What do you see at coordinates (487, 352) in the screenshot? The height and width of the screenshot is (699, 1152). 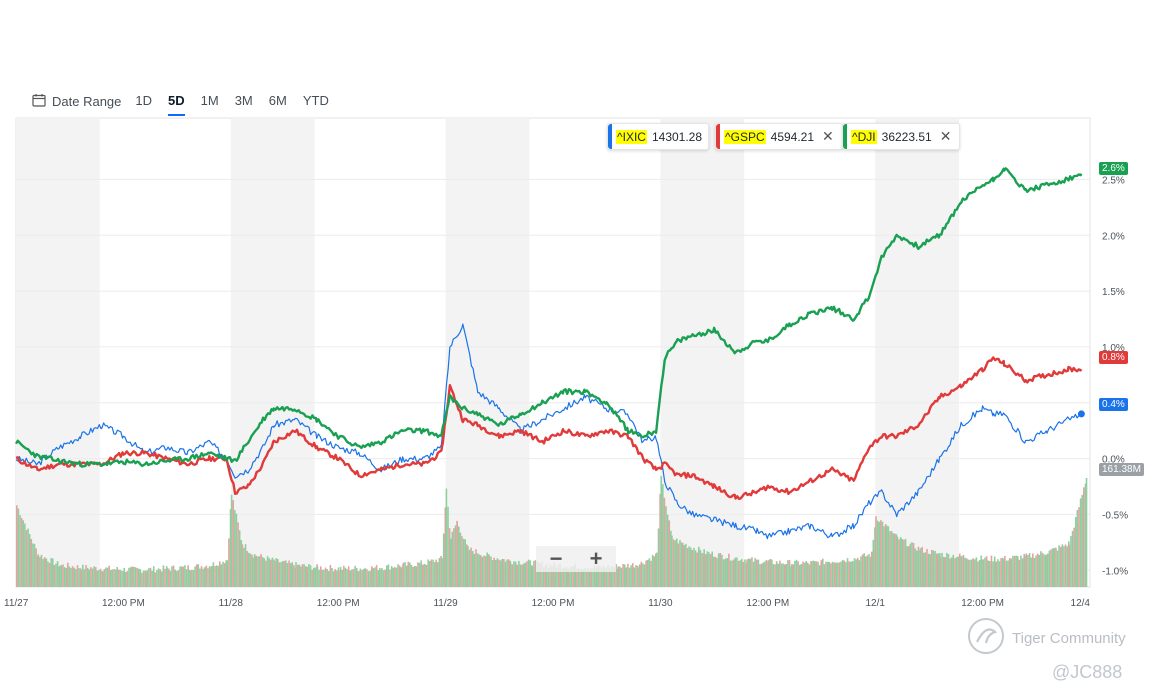 I see `session-shade` at bounding box center [487, 352].